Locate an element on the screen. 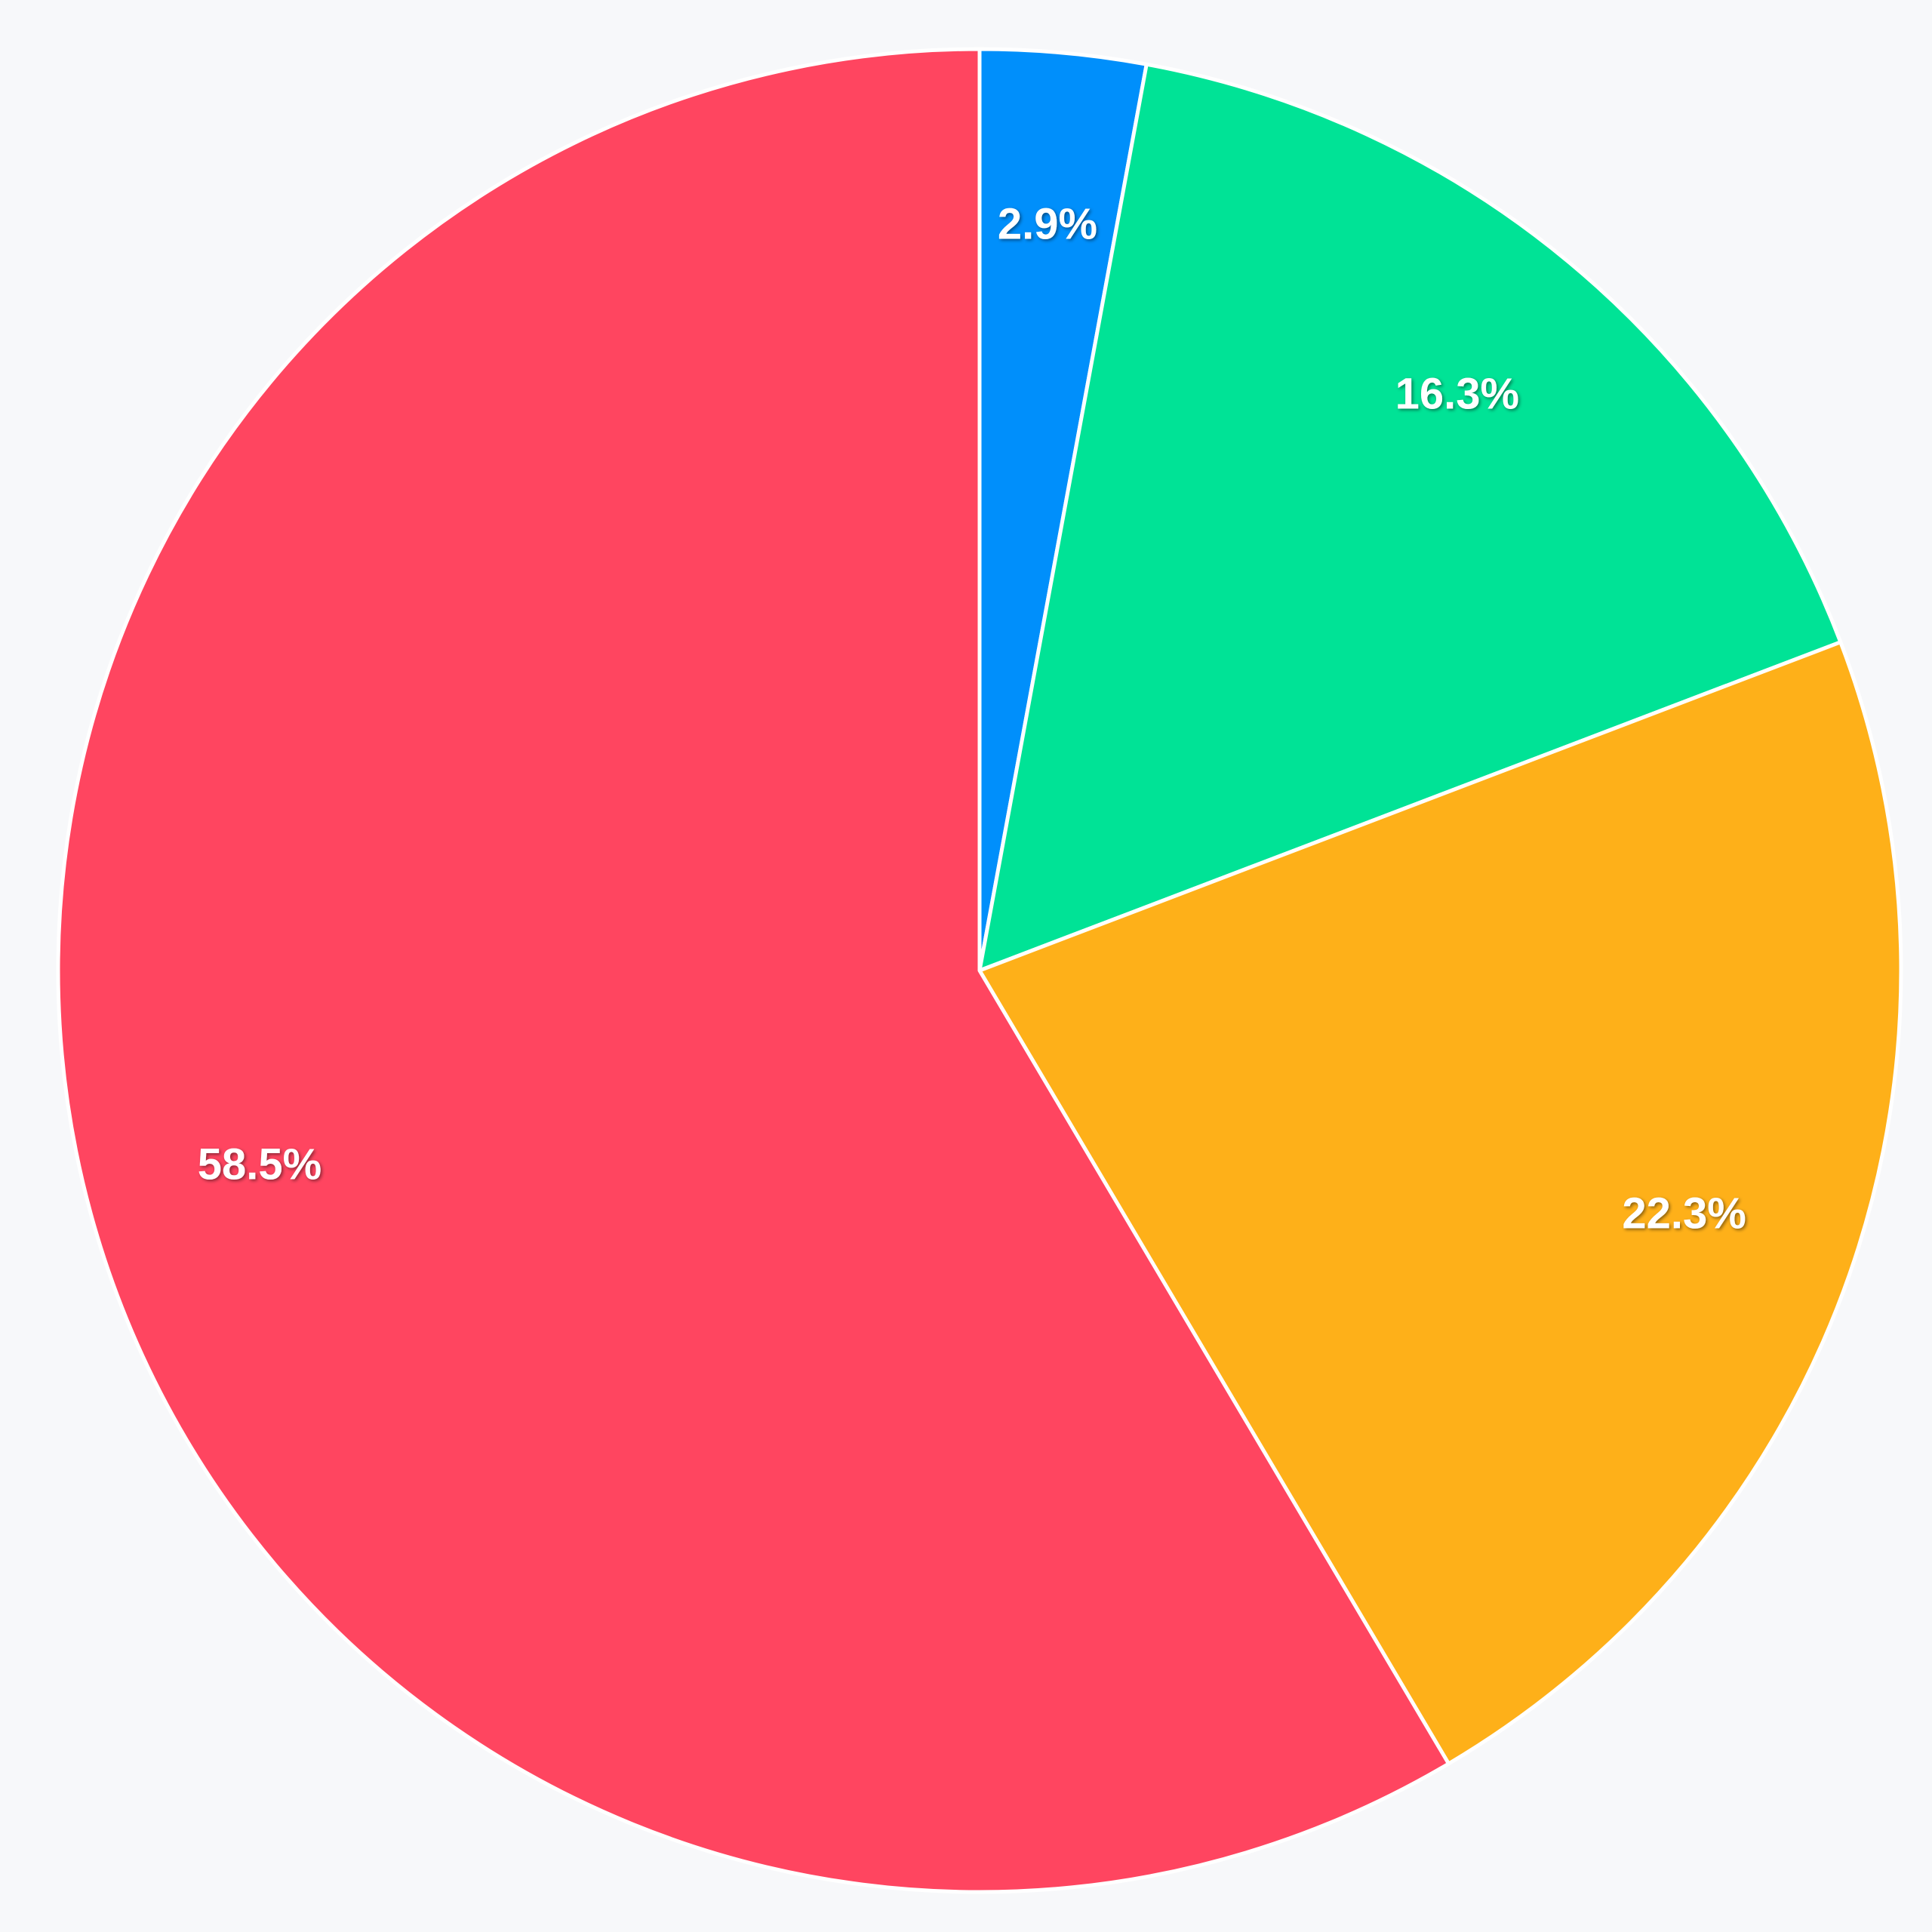 The height and width of the screenshot is (1932, 1932). slice-label: 16.3% is located at coordinates (1457, 393).